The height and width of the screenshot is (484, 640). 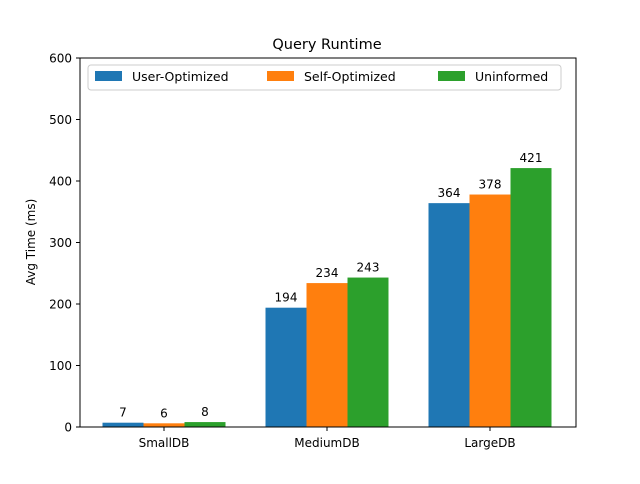 What do you see at coordinates (326, 45) in the screenshot?
I see `chart-title: Query Runtime` at bounding box center [326, 45].